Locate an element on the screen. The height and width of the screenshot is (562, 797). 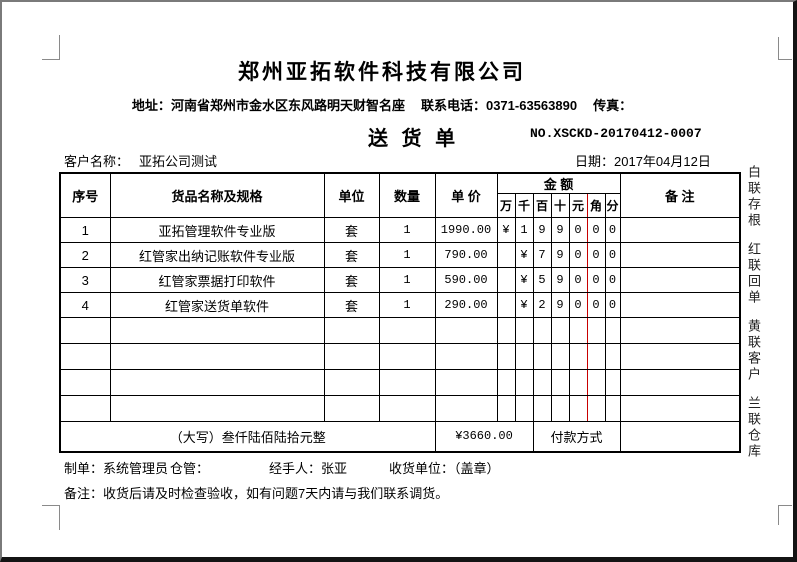
maker-field: 制单：系统管理员 is located at coordinates (116, 467).